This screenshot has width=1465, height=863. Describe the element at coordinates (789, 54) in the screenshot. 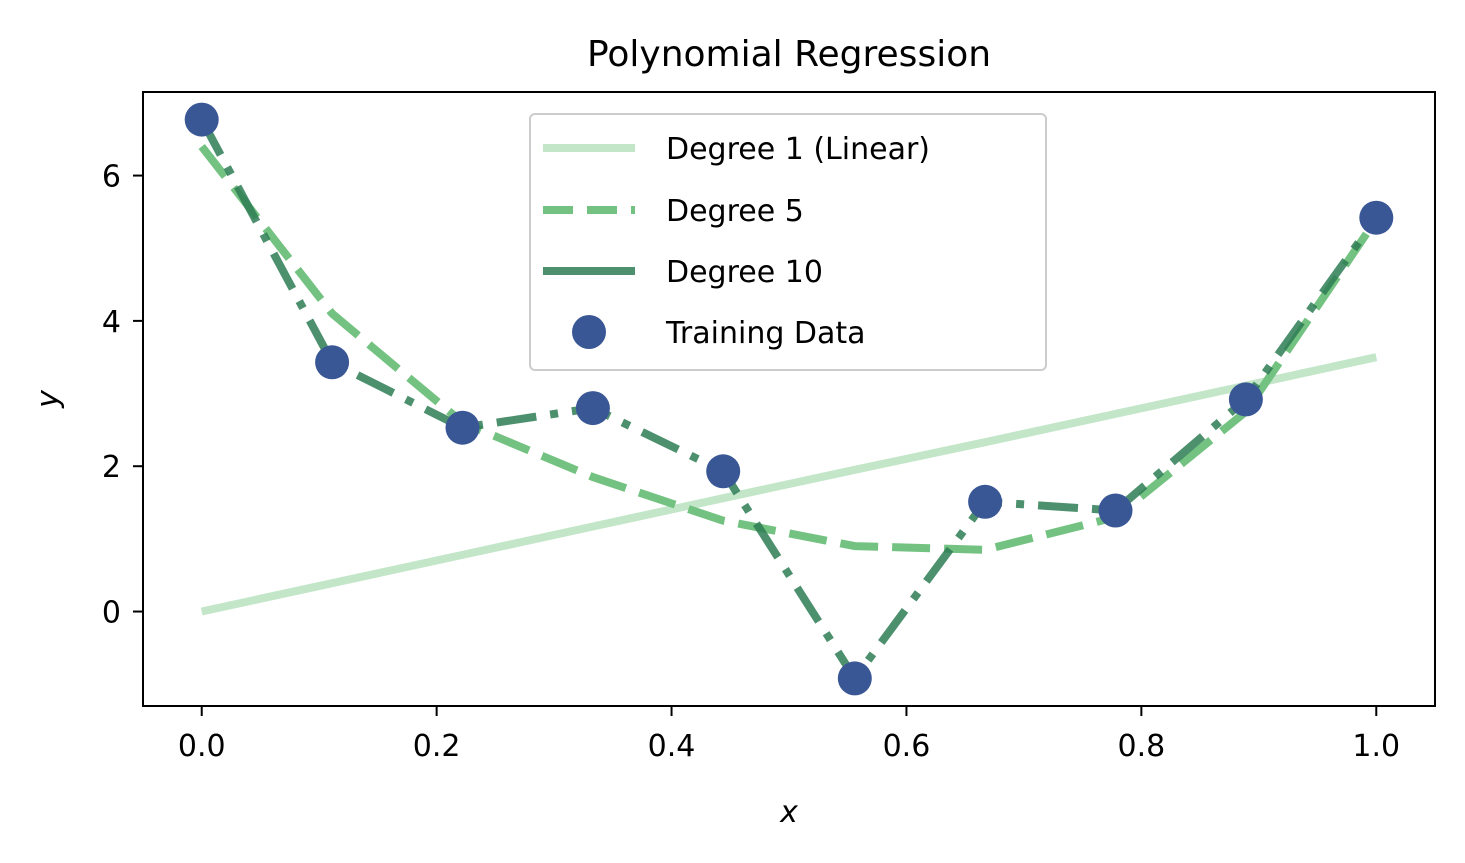

I see `chart-title: Polynomial Regression` at that location.